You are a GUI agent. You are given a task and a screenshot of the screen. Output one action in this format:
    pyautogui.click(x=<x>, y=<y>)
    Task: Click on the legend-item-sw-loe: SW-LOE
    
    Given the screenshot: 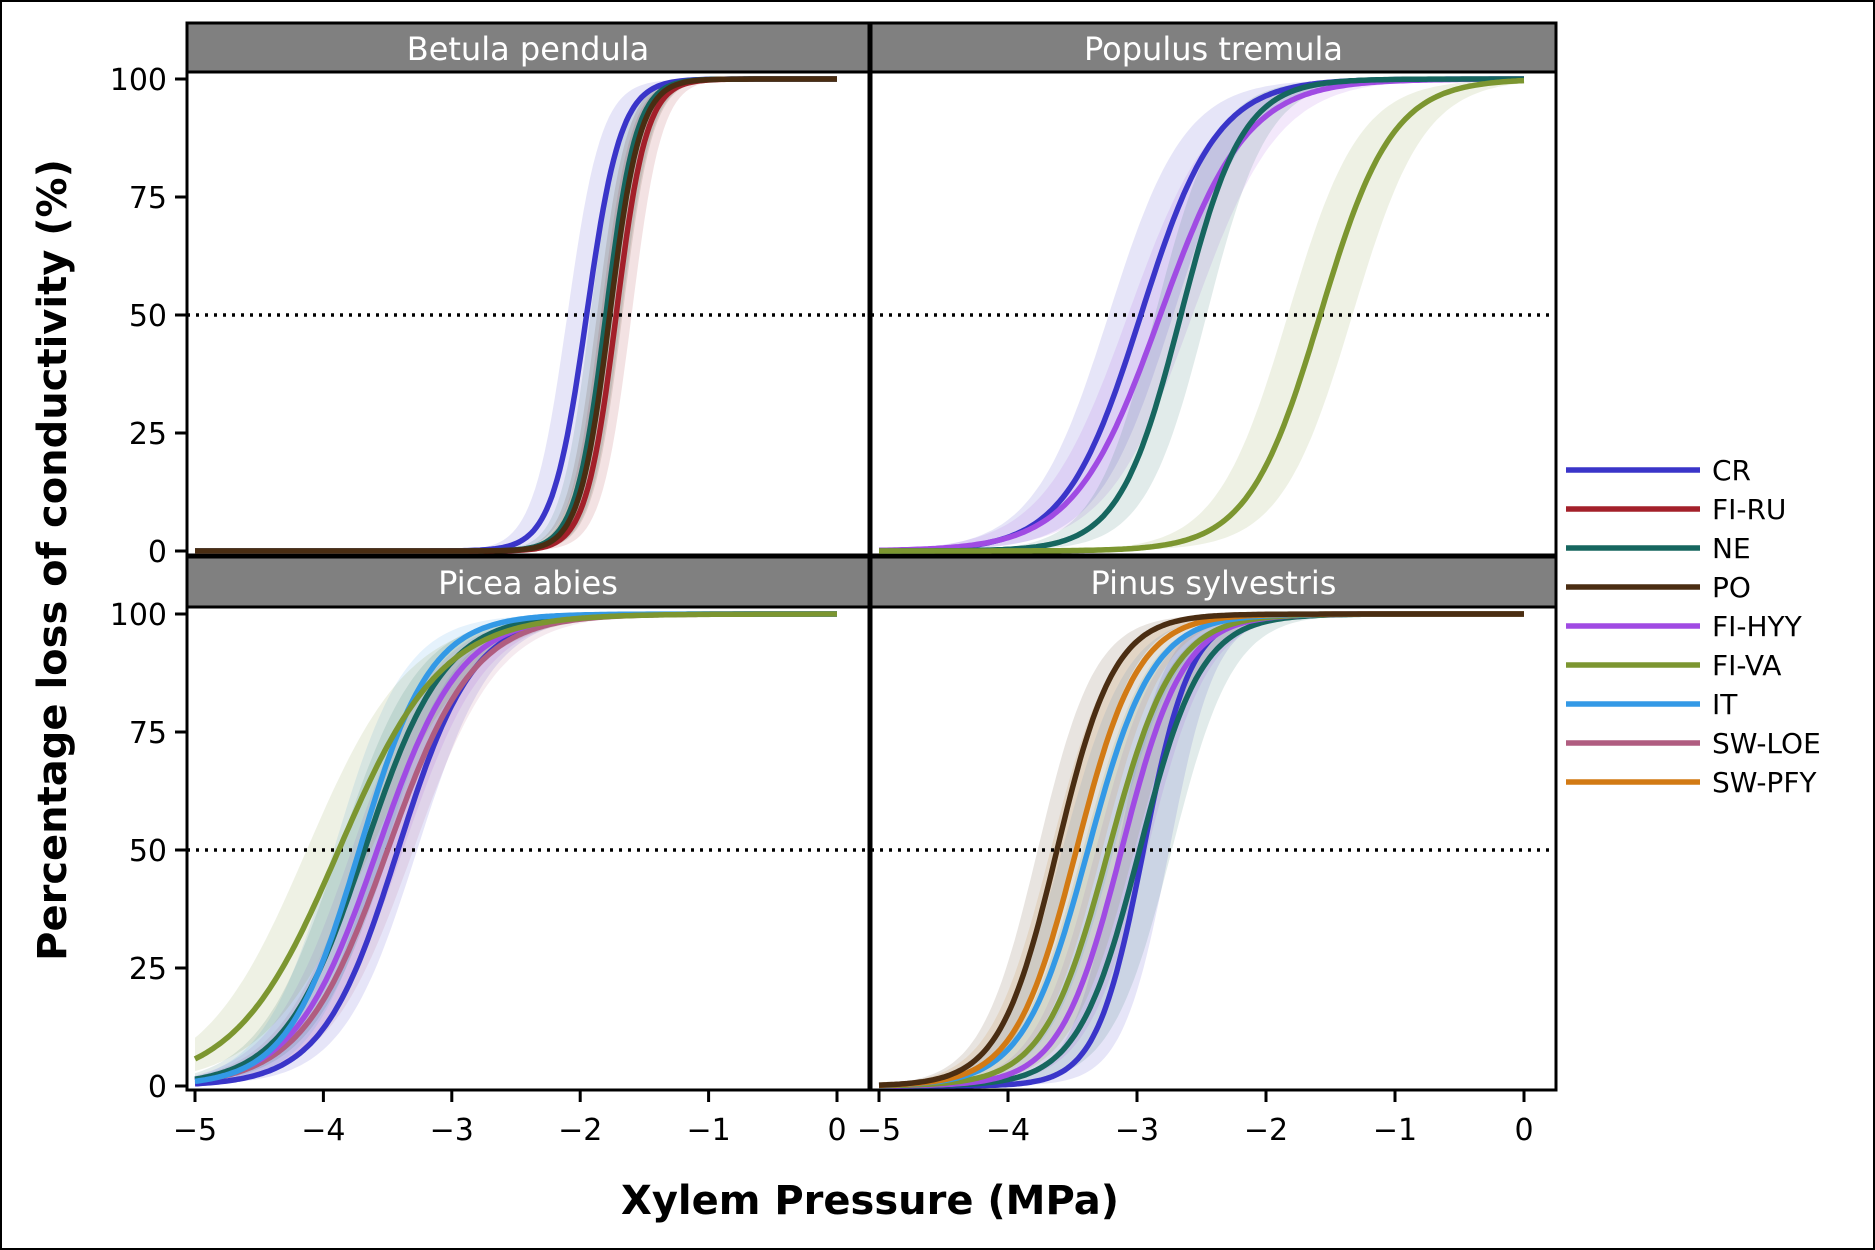 What is the action you would take?
    pyautogui.click(x=1693, y=743)
    